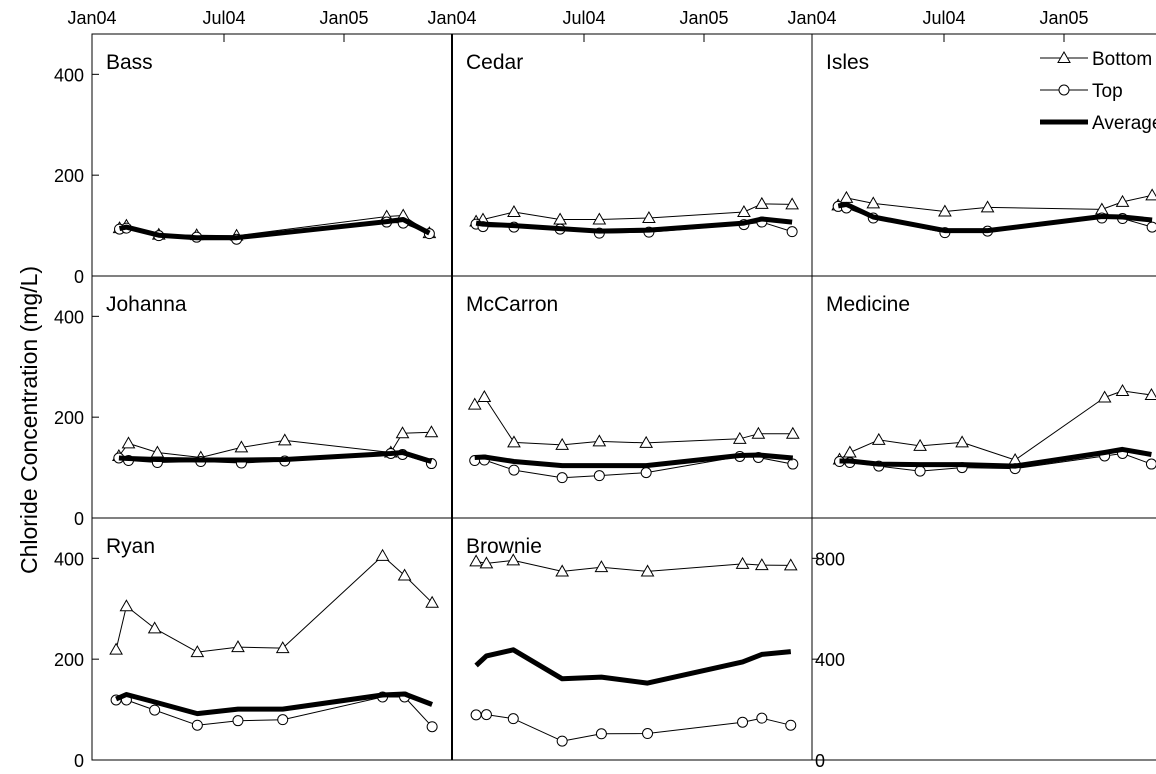 Image resolution: width=1156 pixels, height=774 pixels. What do you see at coordinates (29, 420) in the screenshot?
I see `y-axis-label: Chloride Concentration (mg/L)` at bounding box center [29, 420].